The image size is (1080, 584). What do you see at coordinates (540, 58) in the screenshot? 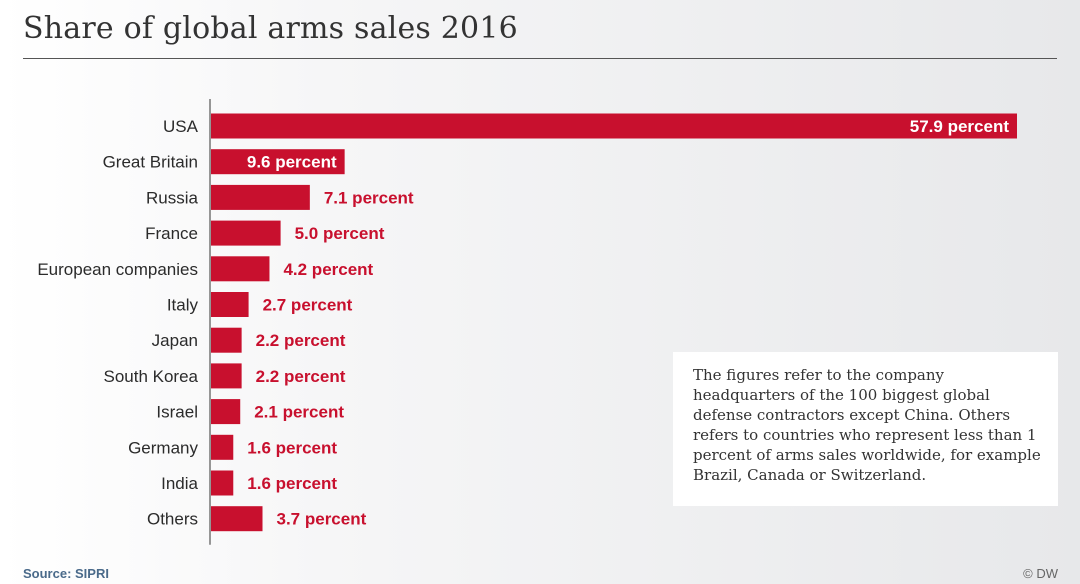
I see `title-divider` at bounding box center [540, 58].